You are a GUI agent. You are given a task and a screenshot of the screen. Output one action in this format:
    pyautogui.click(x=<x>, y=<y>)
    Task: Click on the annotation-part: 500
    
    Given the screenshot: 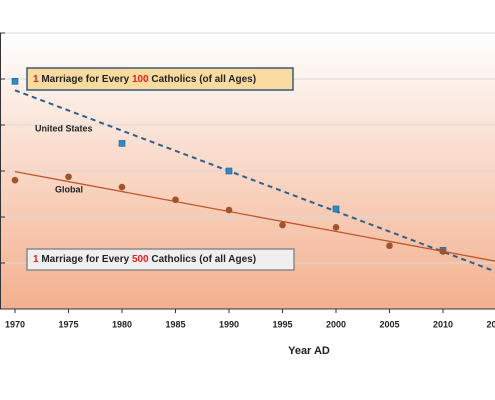 What is the action you would take?
    pyautogui.click(x=140, y=259)
    